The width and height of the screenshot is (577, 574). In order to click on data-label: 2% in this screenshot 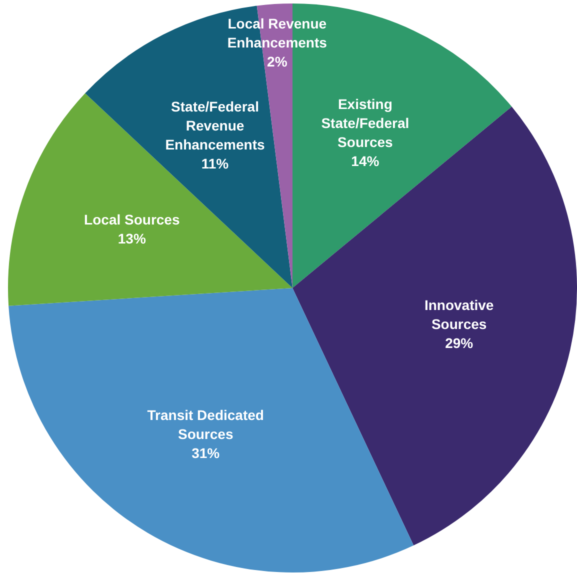, I will do `click(277, 62)`.